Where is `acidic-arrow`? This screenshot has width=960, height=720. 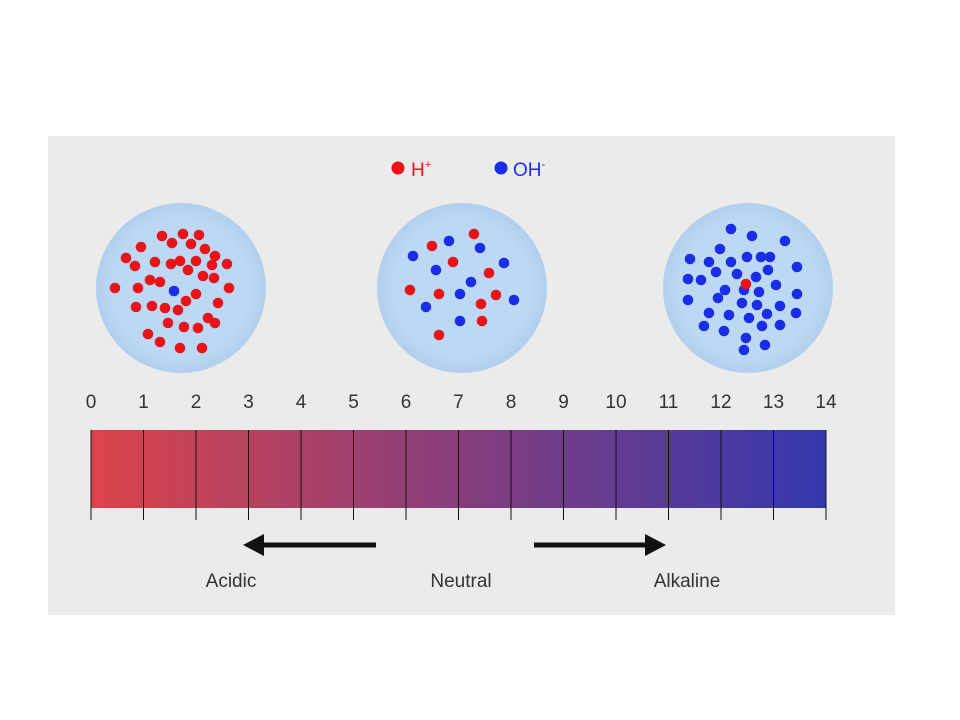
acidic-arrow is located at coordinates (309, 545).